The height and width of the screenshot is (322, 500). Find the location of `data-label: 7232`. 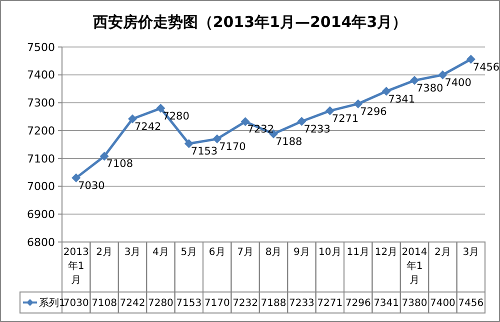

data-label: 7232 is located at coordinates (245, 303).